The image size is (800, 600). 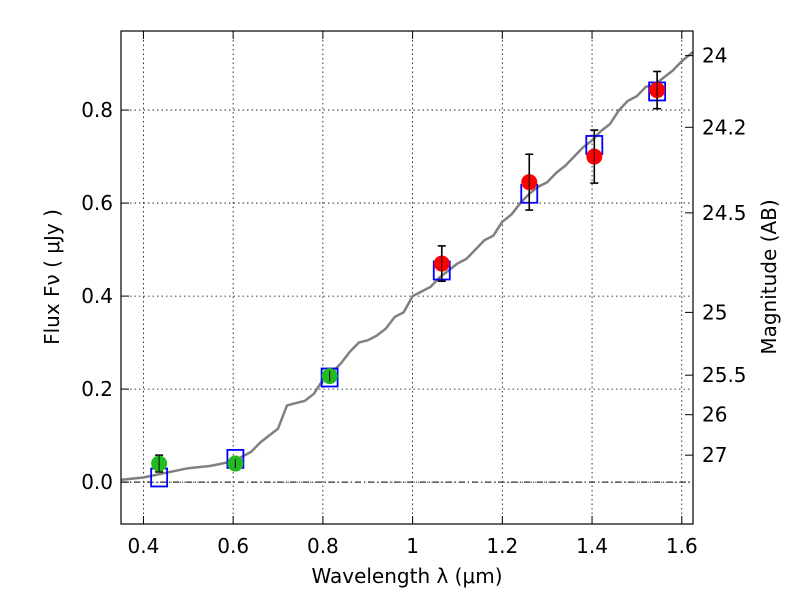 I want to click on right-tick-label: 24.5, so click(x=724, y=213).